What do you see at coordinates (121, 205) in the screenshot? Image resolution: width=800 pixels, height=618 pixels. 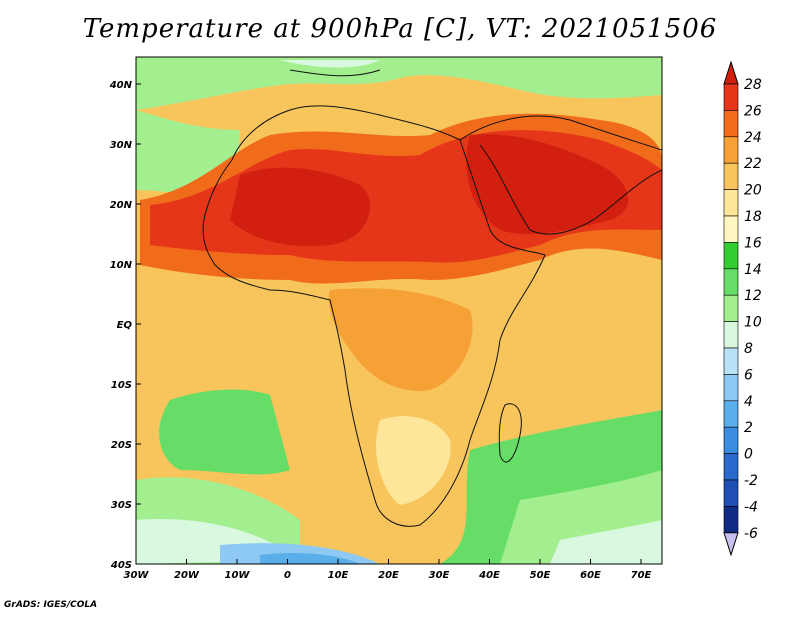 I see `lat-tick-label: 20N` at bounding box center [121, 205].